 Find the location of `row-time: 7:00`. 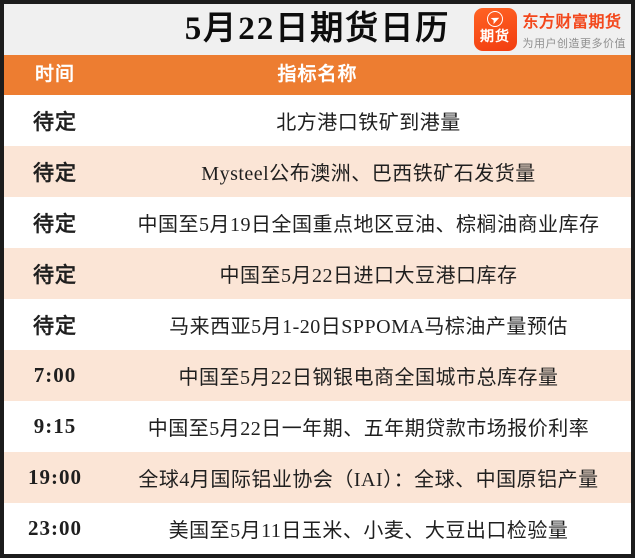

row-time: 7:00 is located at coordinates (55, 375).